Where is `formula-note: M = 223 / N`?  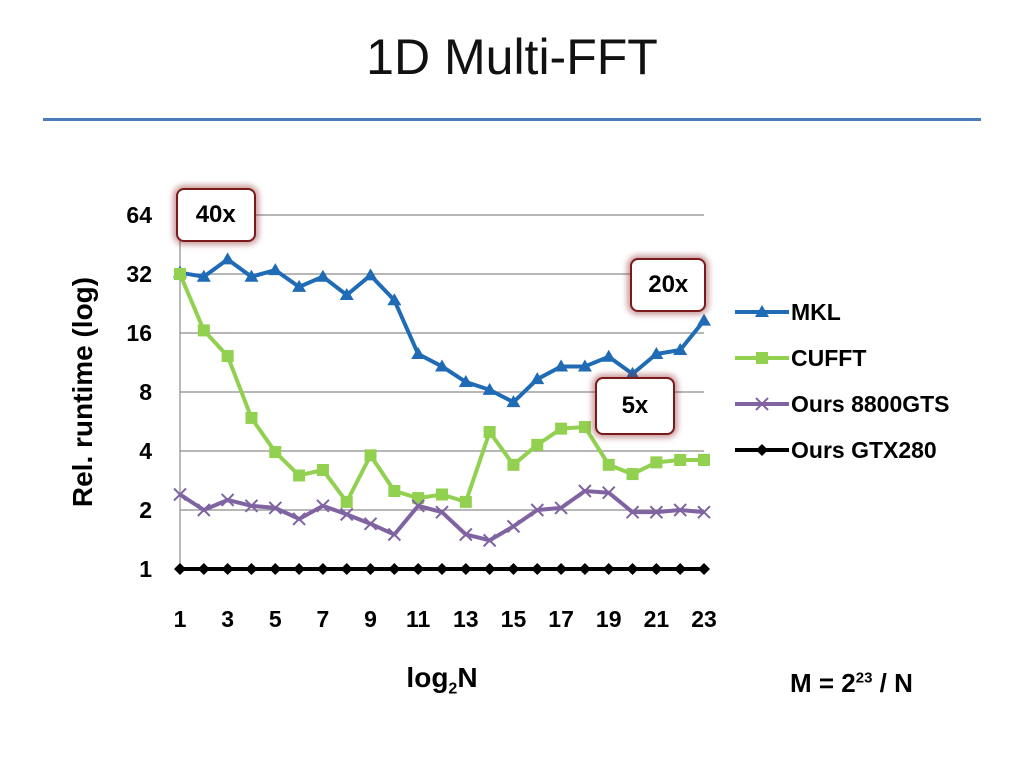 formula-note: M = 223 / N is located at coordinates (851, 683).